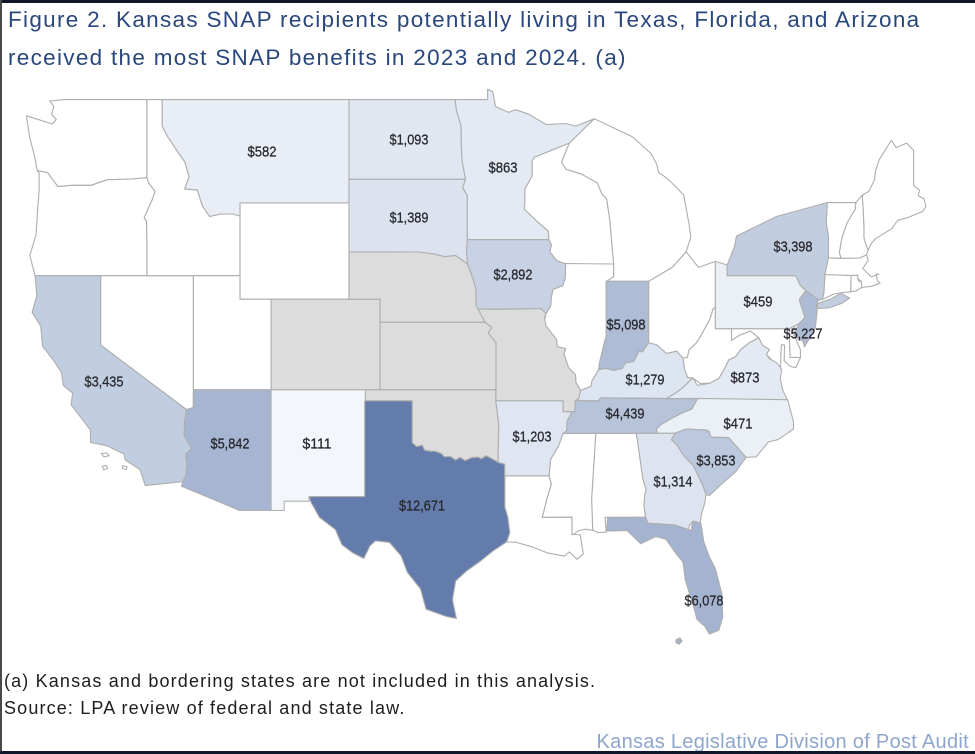 The width and height of the screenshot is (975, 754). I want to click on svg-text: $5,842, so click(230, 444).